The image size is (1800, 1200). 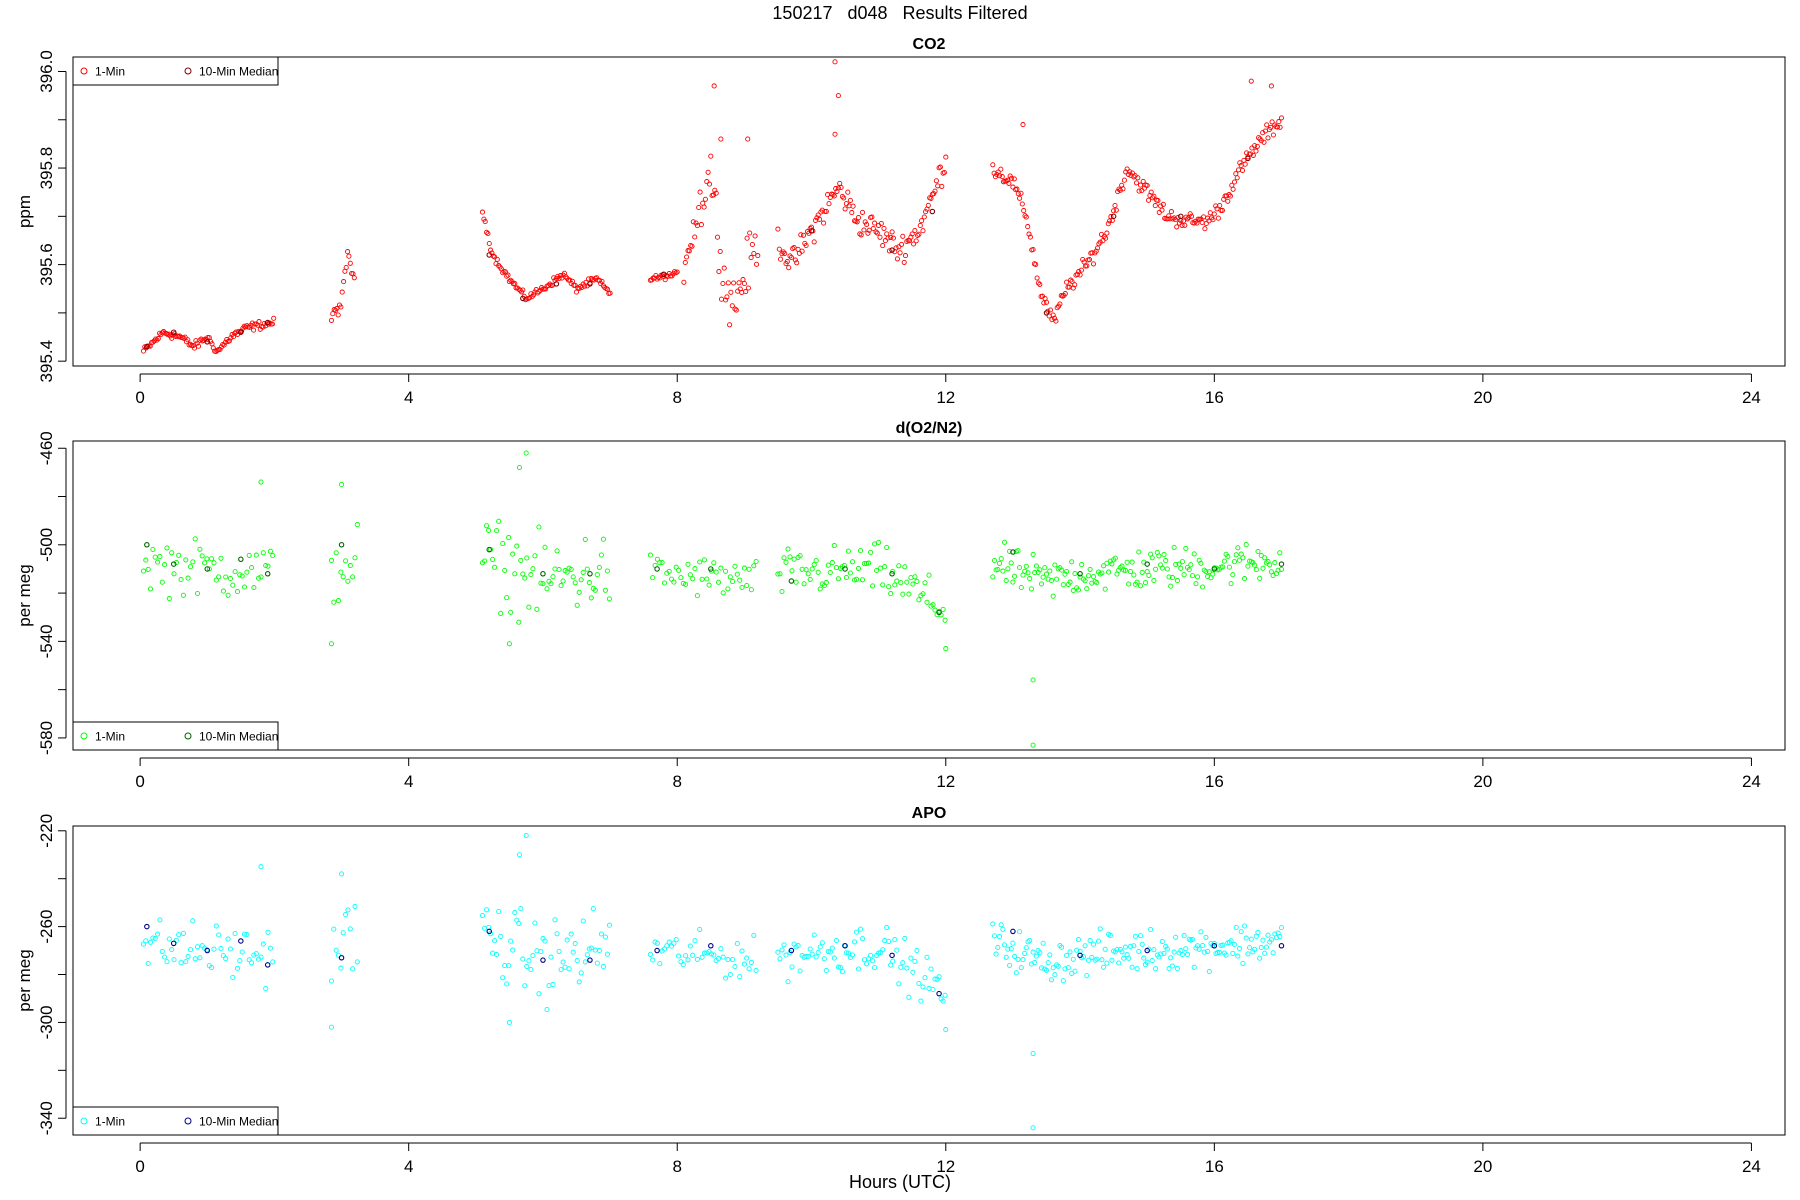 I want to click on y-tick-label: 395.8, so click(x=46, y=168).